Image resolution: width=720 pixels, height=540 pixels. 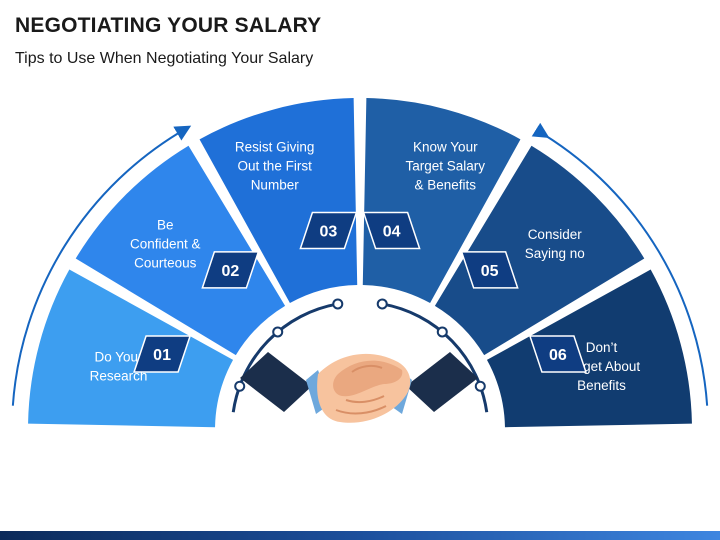 What do you see at coordinates (359, 387) in the screenshot?
I see `handshake-icon` at bounding box center [359, 387].